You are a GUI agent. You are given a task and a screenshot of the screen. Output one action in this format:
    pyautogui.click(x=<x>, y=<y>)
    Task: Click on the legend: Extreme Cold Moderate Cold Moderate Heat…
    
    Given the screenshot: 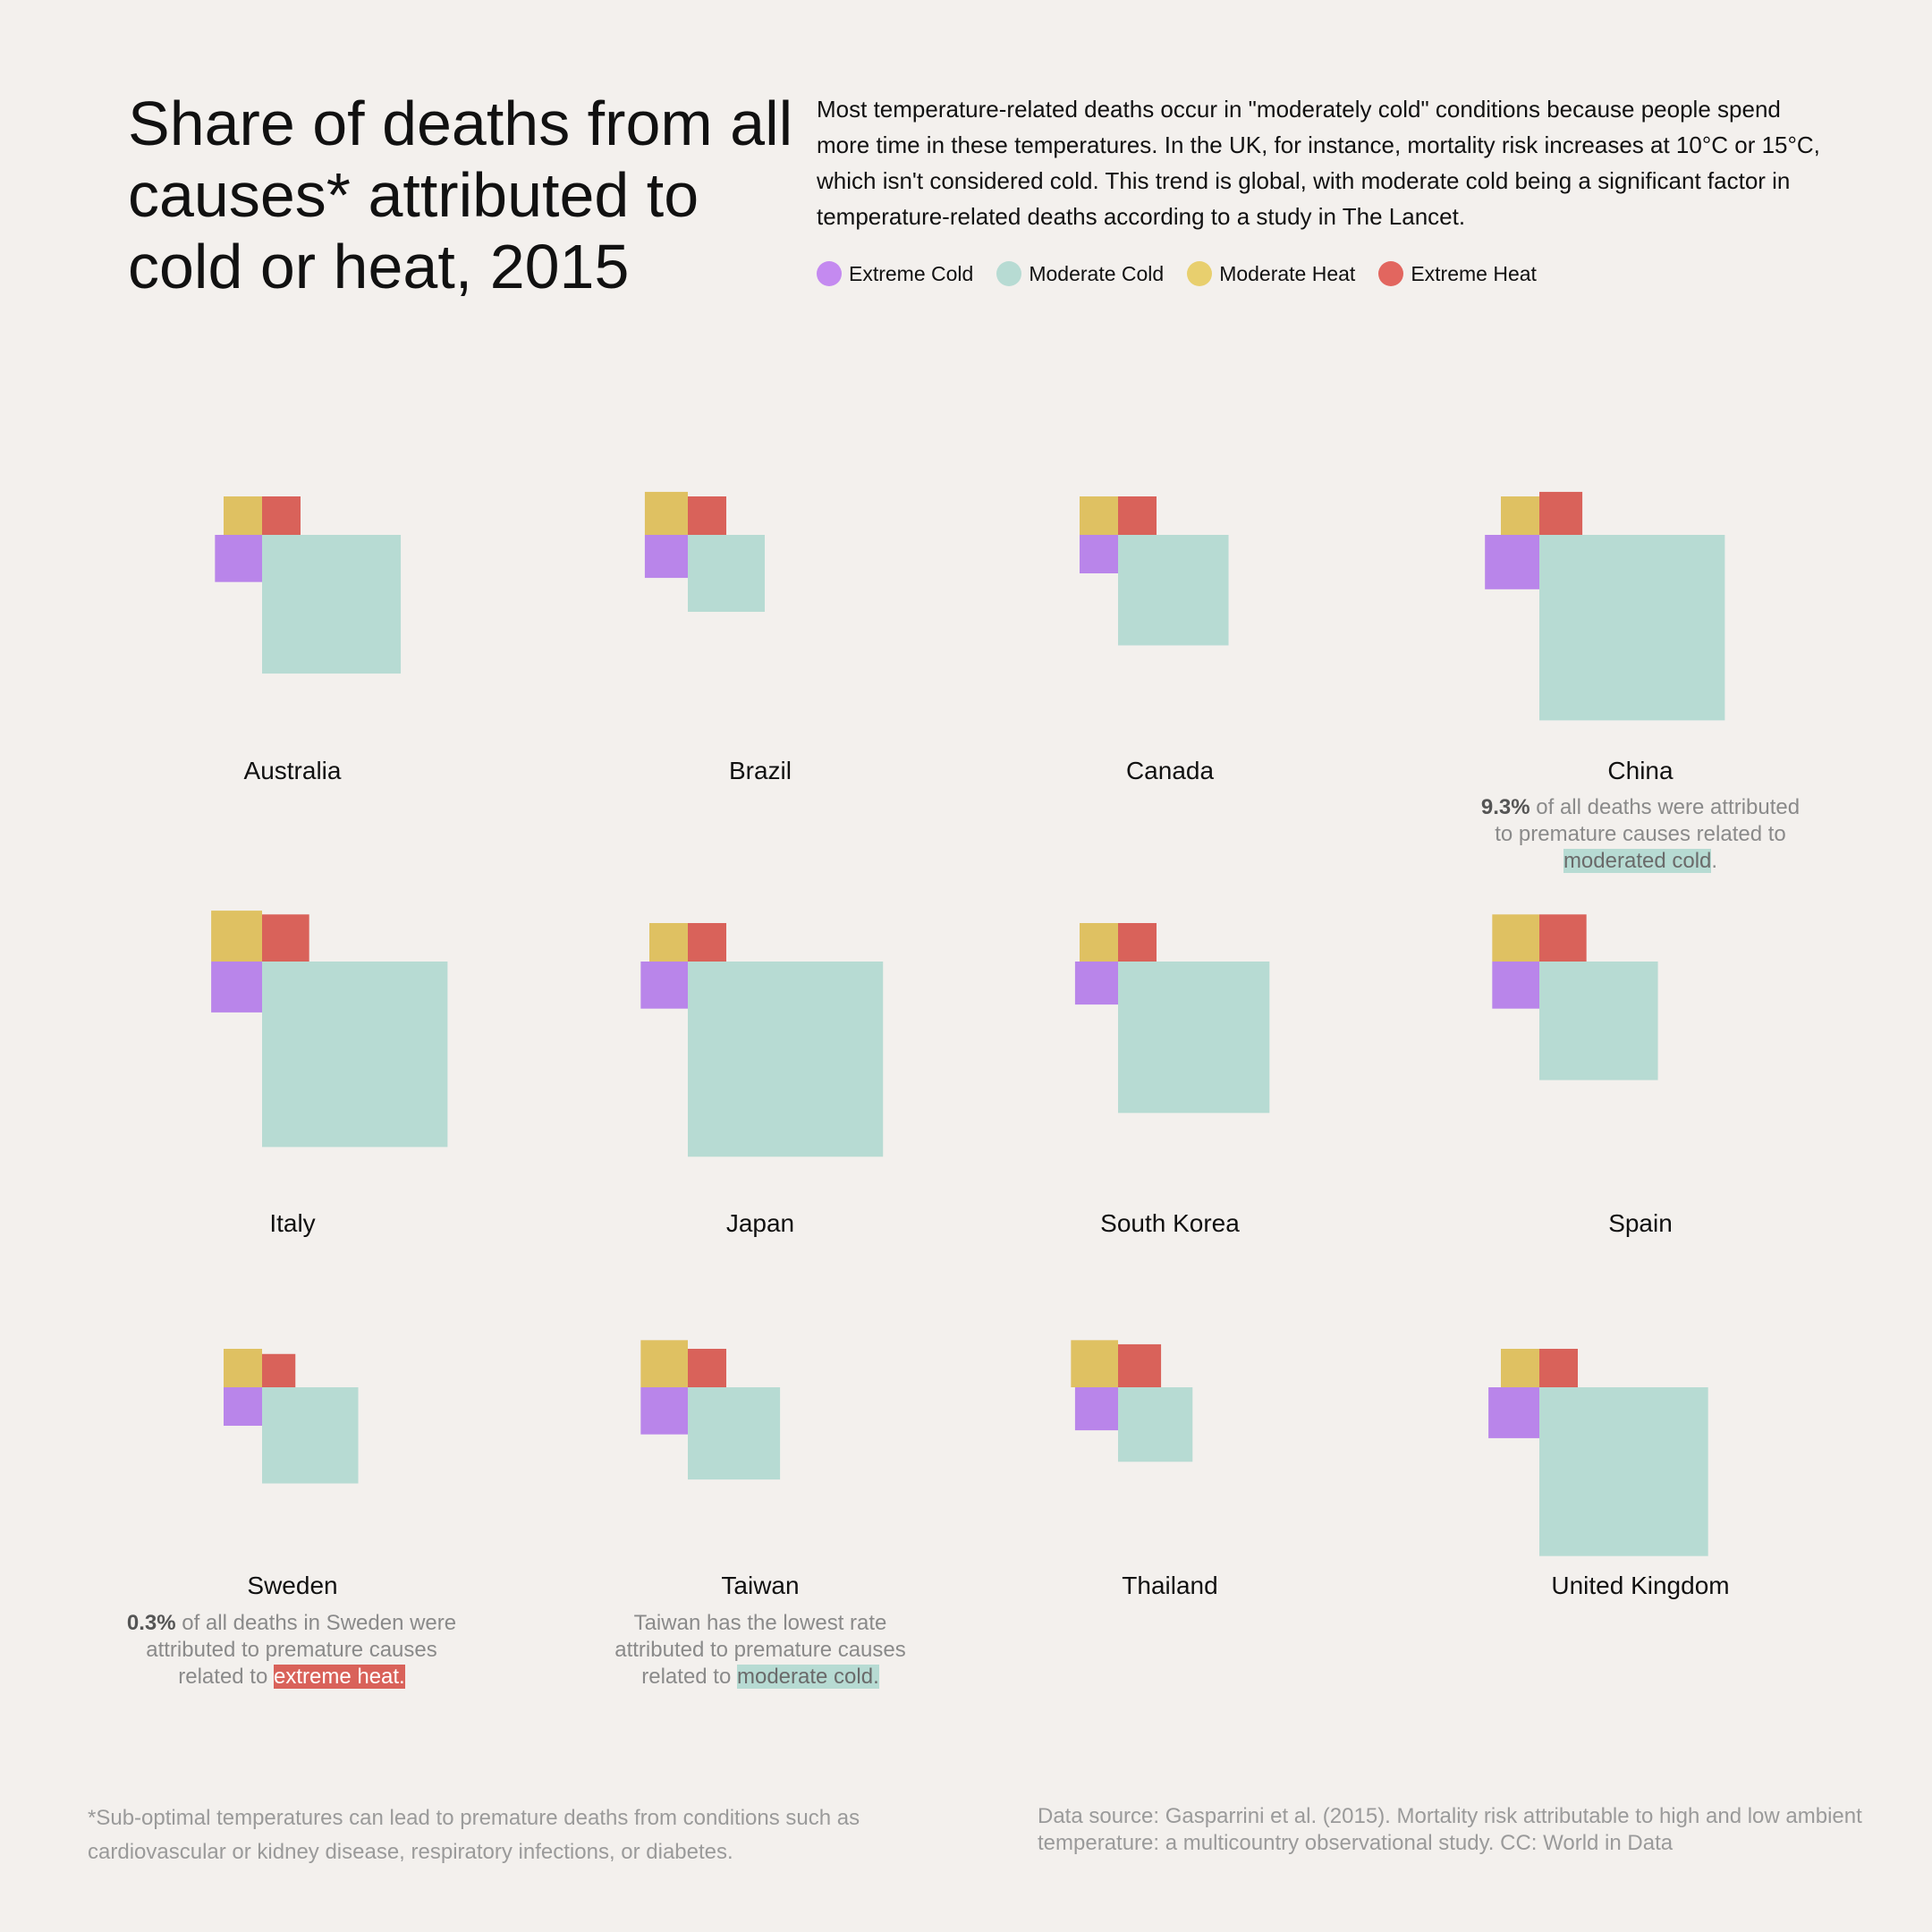 What is the action you would take?
    pyautogui.click(x=1188, y=273)
    